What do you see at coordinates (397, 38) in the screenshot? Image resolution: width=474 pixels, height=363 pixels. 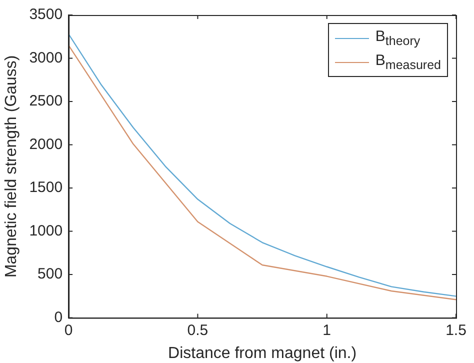 I see `legend-label: B$_{theory}$` at bounding box center [397, 38].